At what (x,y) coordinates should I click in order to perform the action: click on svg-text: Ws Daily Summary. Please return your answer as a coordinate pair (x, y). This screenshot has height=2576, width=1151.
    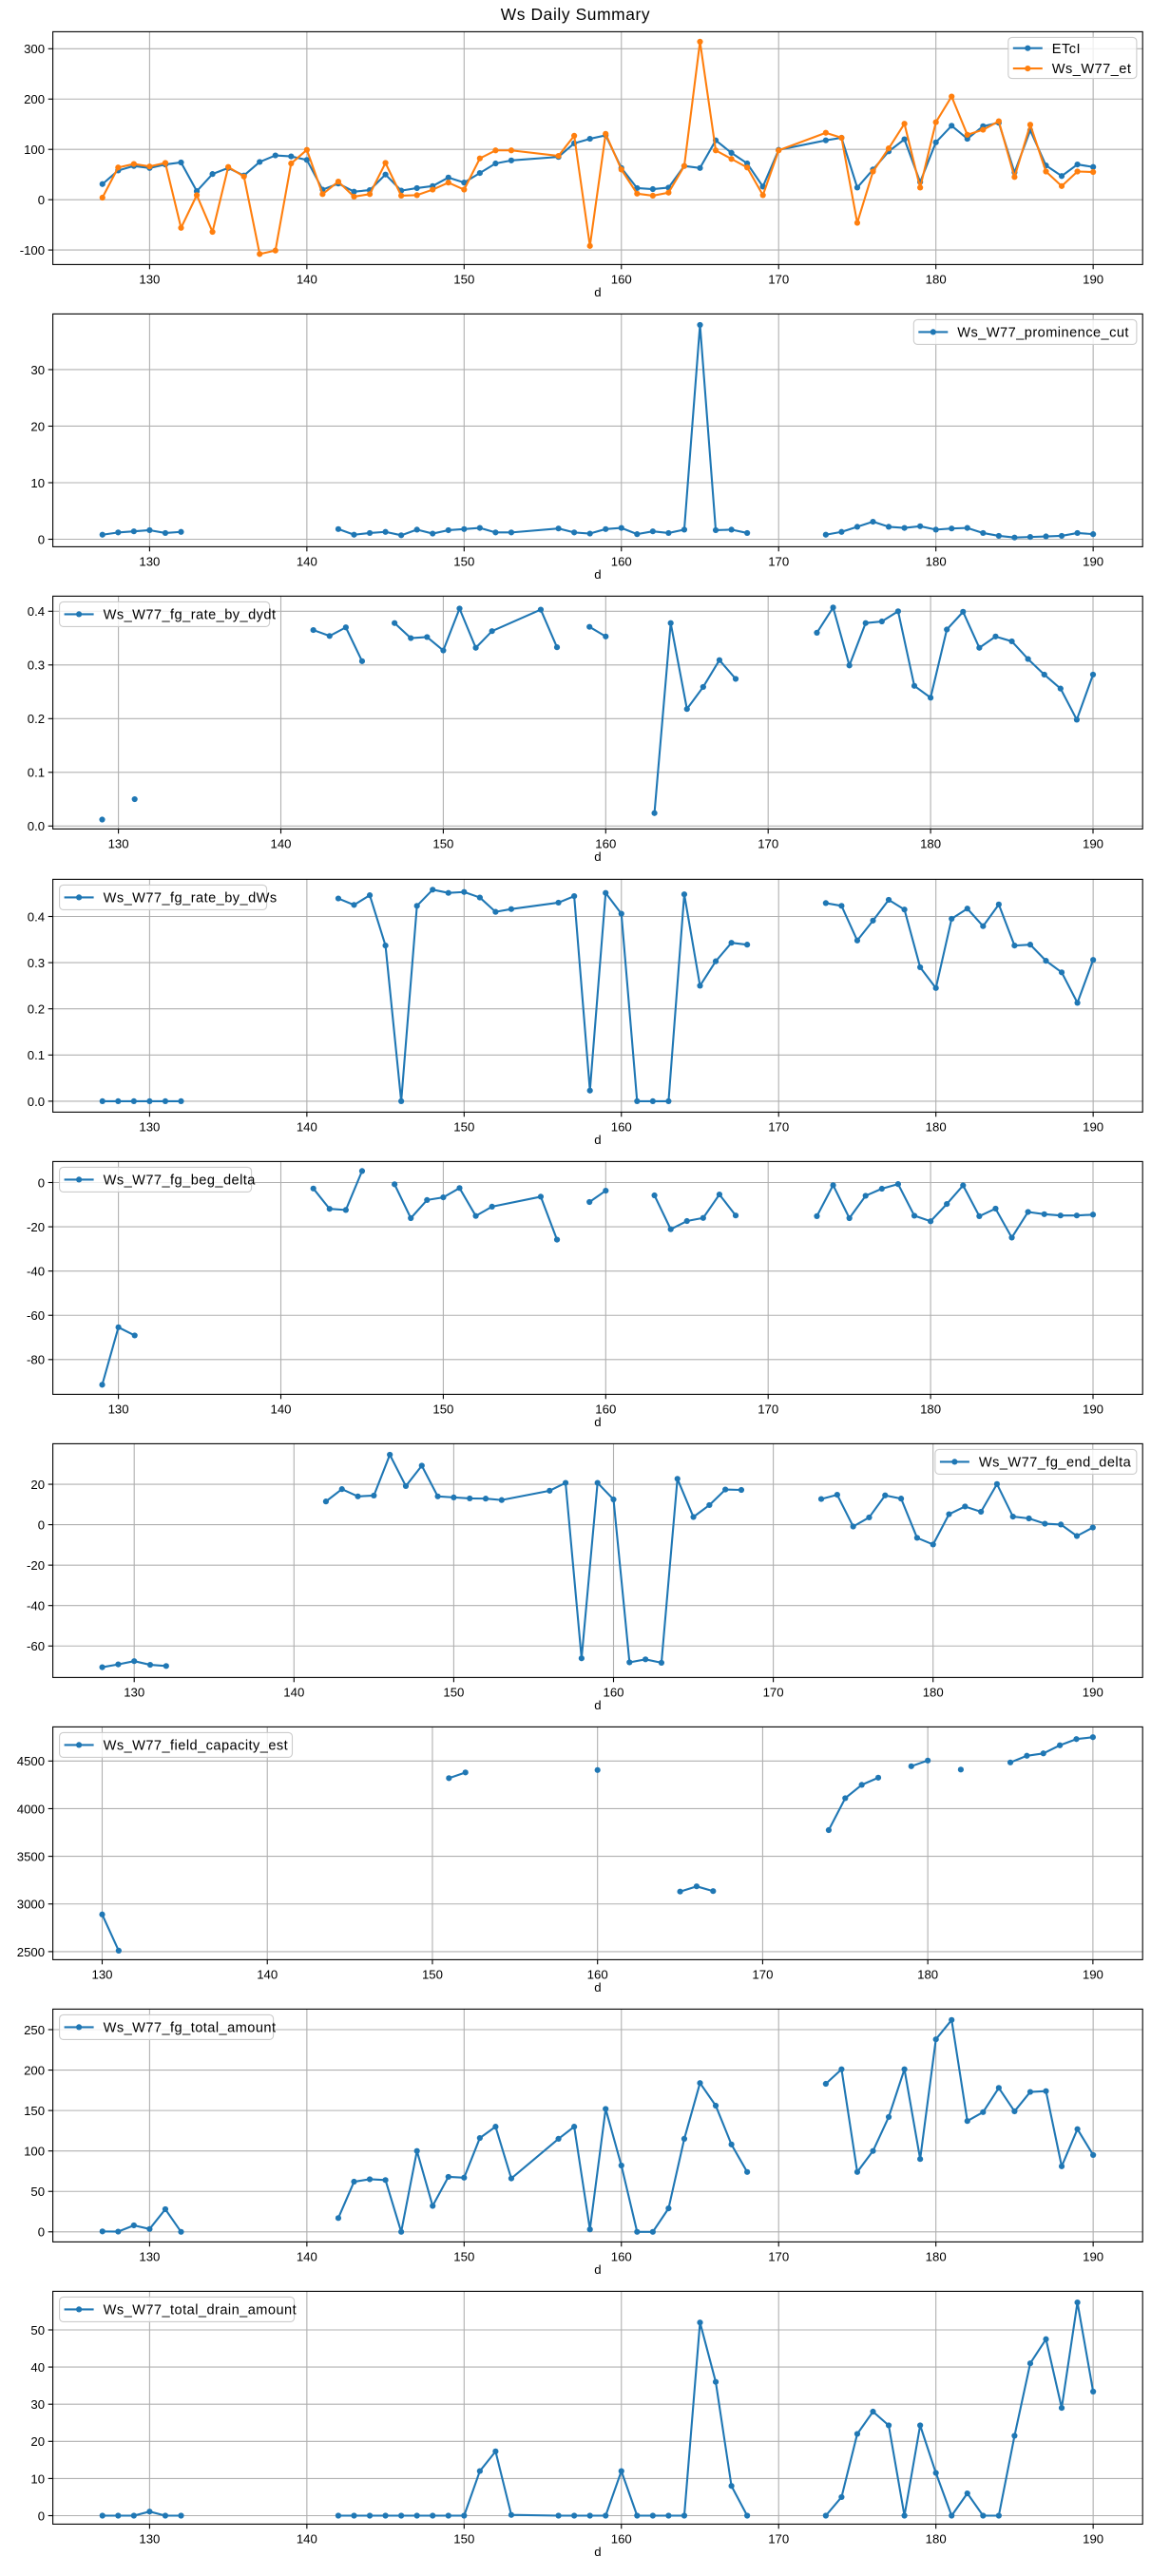
    Looking at the image, I should click on (575, 14).